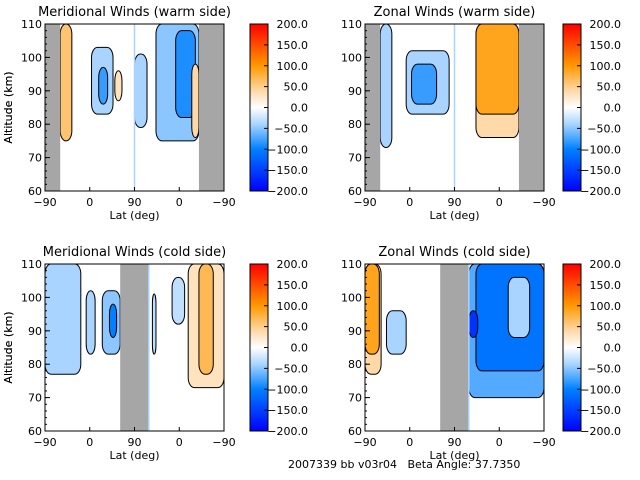 This screenshot has height=480, width=640. Describe the element at coordinates (439, 464) in the screenshot. I see `beta-angle-label: Beta Angle:` at that location.